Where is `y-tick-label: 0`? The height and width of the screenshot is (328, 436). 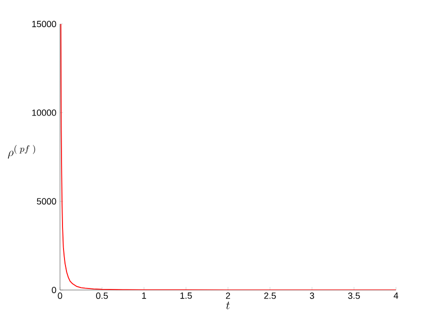 y-tick-label: 0 is located at coordinates (54, 290).